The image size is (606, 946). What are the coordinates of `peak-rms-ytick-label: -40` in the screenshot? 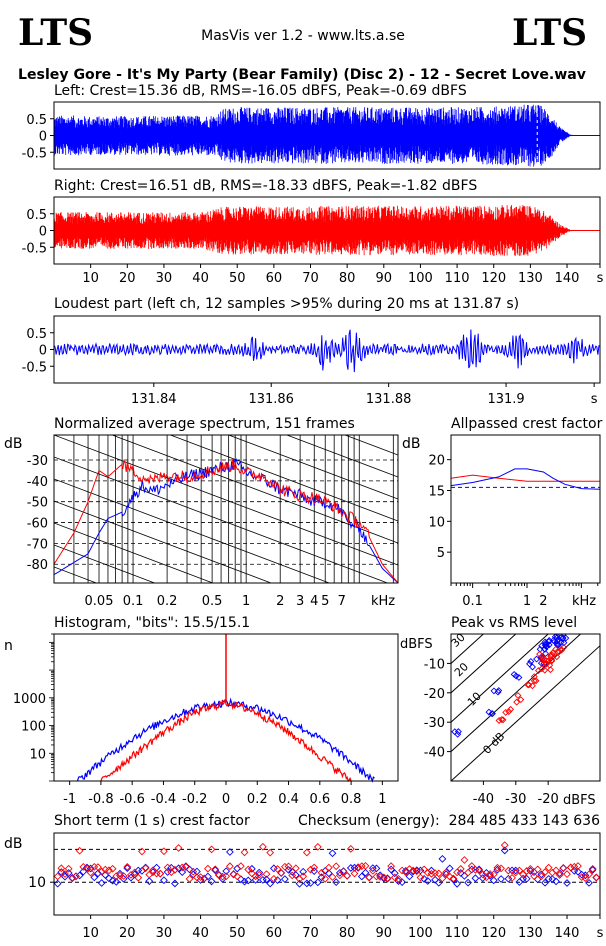 It's located at (434, 753).